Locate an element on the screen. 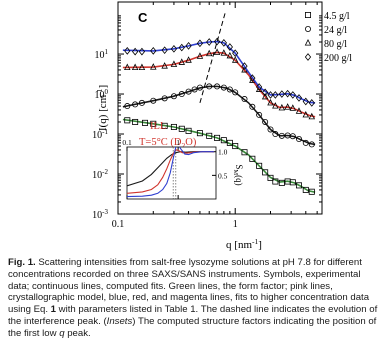 The width and height of the screenshot is (389, 353). y-tick-label-3: 10⁰ is located at coordinates (102, 94).